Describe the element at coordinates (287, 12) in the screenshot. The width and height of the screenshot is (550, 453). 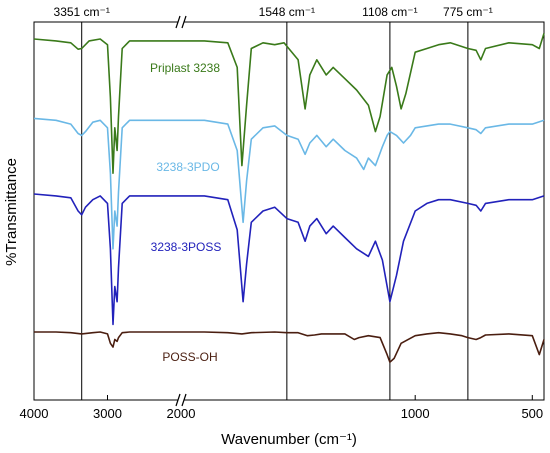
I see `reference-label-1548: 1548 cm⁻¹` at that location.